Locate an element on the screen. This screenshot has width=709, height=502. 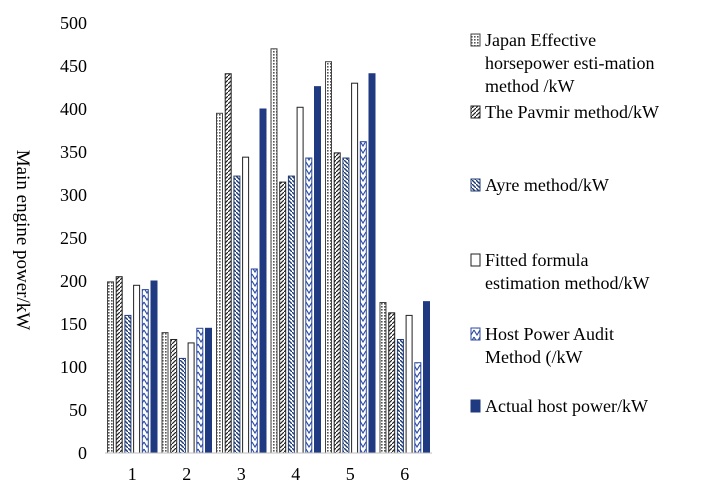
y-axis-label: Main engine power/kW is located at coordinates (22, 240).